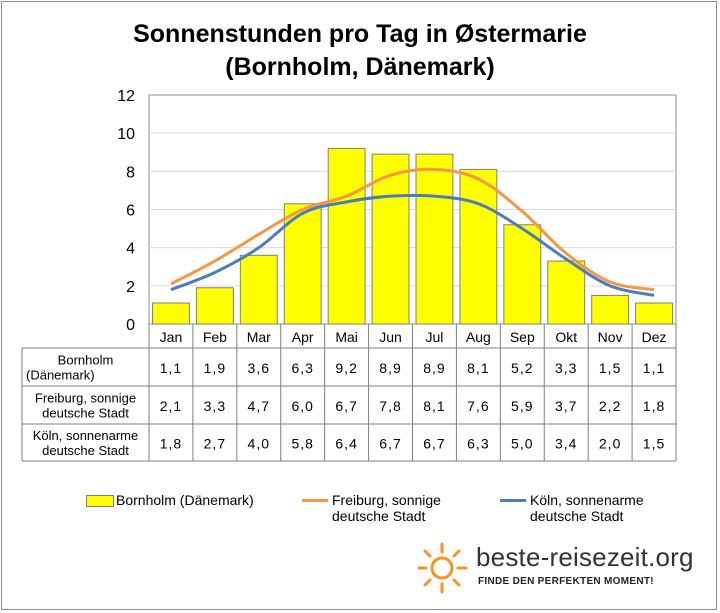 The height and width of the screenshot is (613, 720). Describe the element at coordinates (346, 337) in the screenshot. I see `x-tick-label: Mai` at that location.